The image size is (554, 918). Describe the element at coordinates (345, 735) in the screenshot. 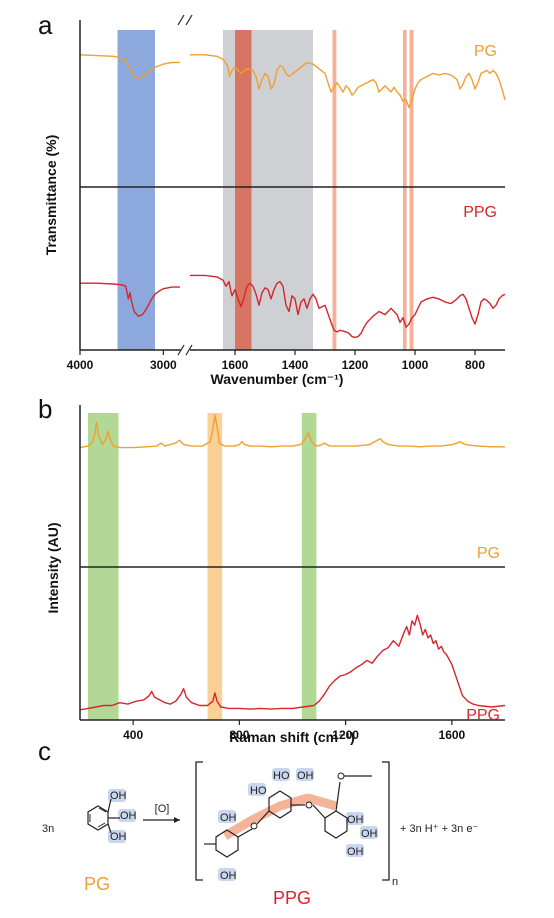

I see `raman-tick-label: 1200` at that location.